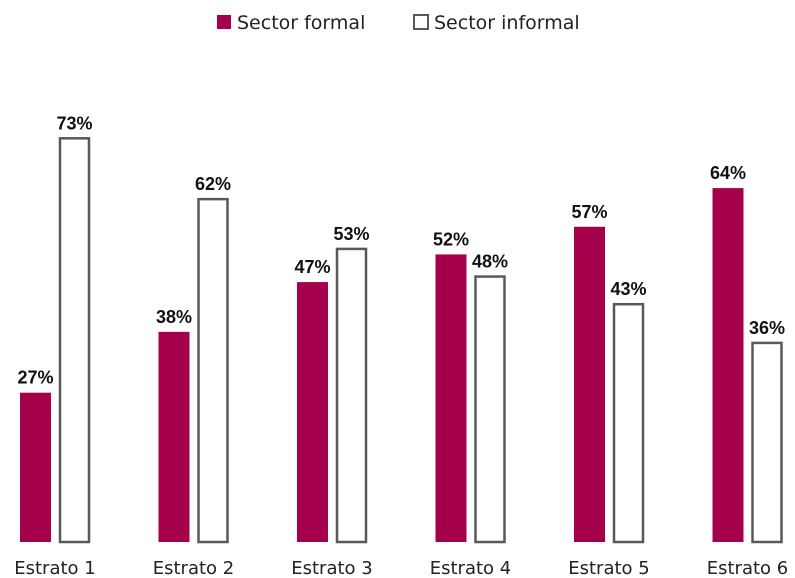 This screenshot has width=795, height=578. What do you see at coordinates (74, 123) in the screenshot?
I see `value-label-sector-informal-1: 73%` at bounding box center [74, 123].